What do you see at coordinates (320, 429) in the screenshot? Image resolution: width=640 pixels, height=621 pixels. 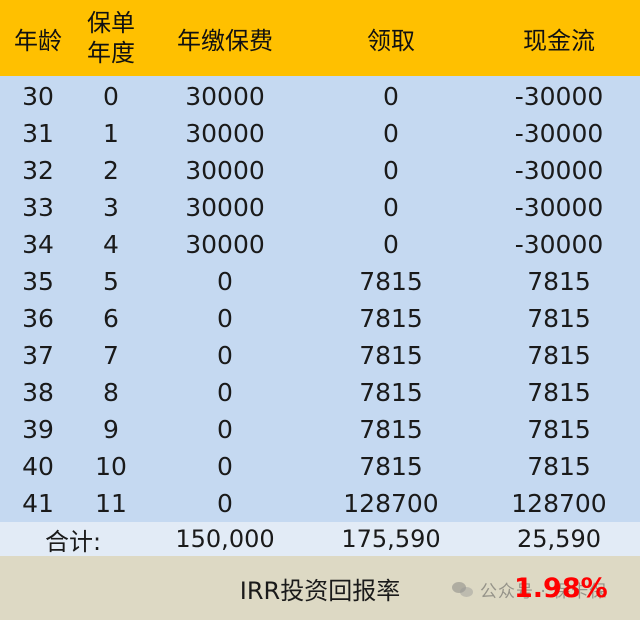 I see `table-row: 39 9 0 7815 7815` at bounding box center [320, 429].